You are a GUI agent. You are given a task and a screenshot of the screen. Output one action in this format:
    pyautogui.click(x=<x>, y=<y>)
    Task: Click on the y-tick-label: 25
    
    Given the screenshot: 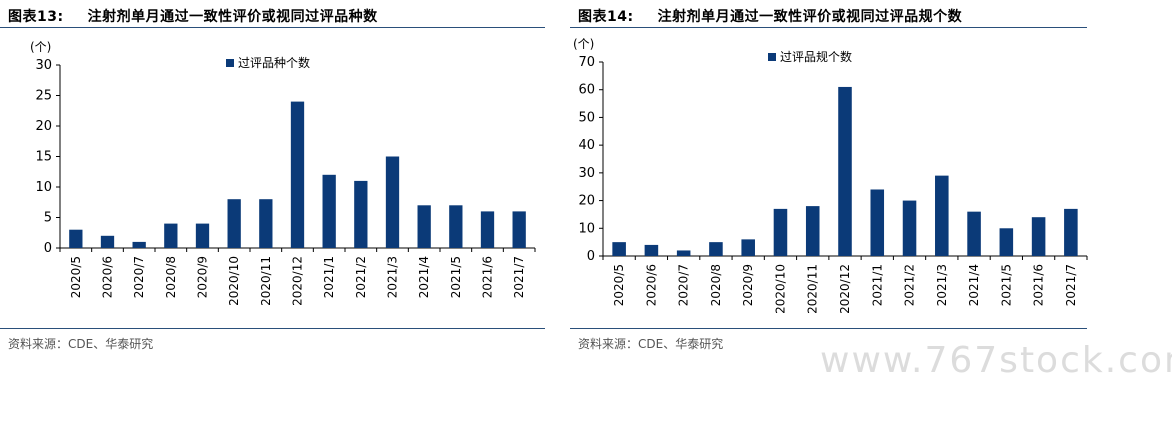 What is the action you would take?
    pyautogui.click(x=43, y=96)
    